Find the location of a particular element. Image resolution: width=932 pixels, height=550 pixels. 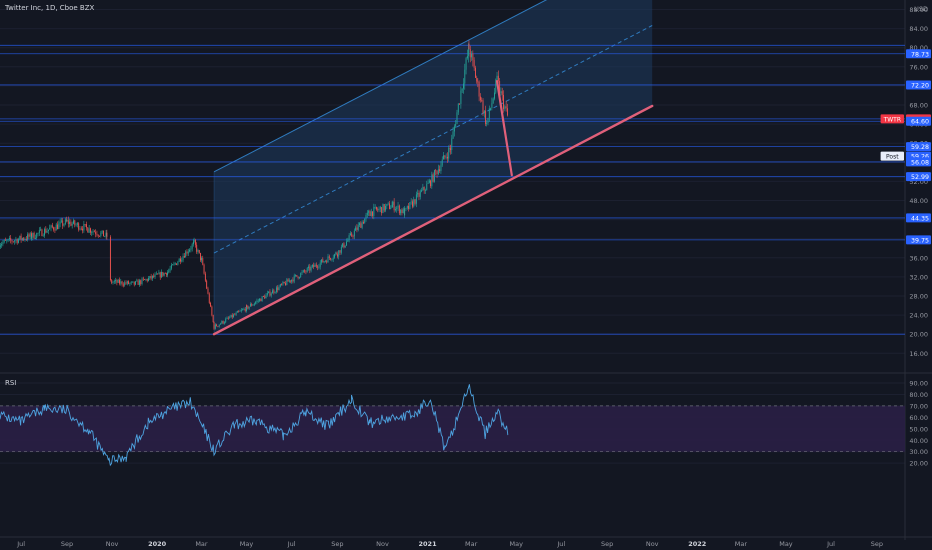

rsi-tick-label: 70.00 is located at coordinates (918, 406).